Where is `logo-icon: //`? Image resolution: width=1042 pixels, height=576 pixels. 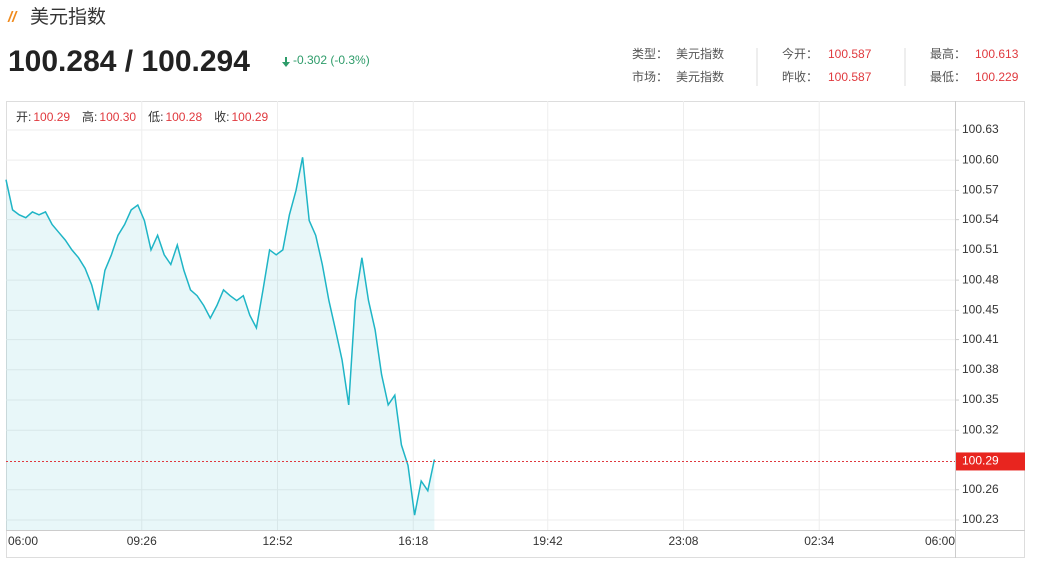 logo-icon: // is located at coordinates (12, 17).